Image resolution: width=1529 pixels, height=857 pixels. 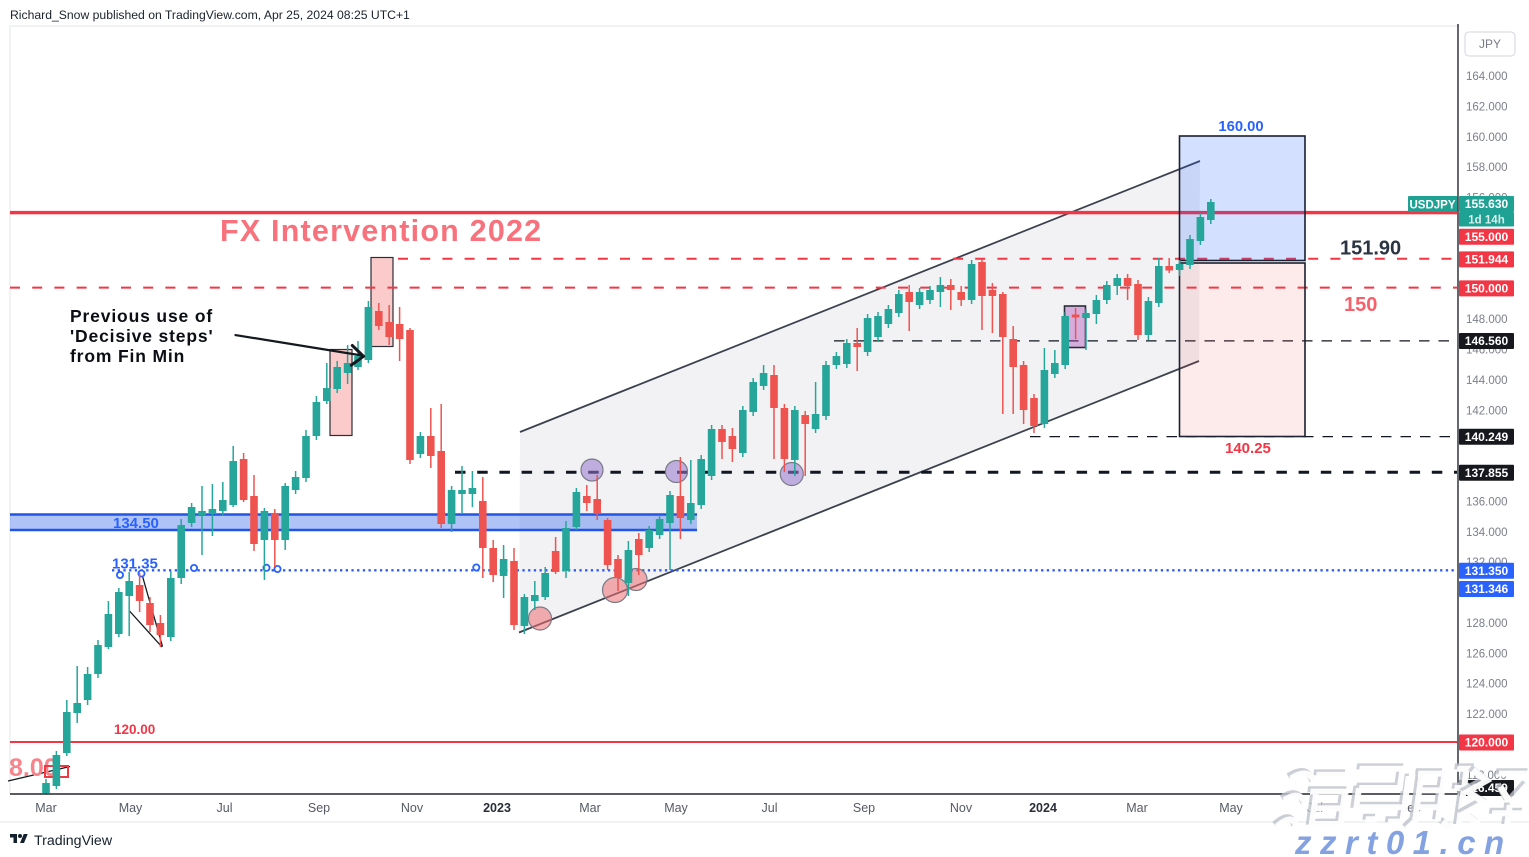 I want to click on svg-text: 2023, so click(x=497, y=808).